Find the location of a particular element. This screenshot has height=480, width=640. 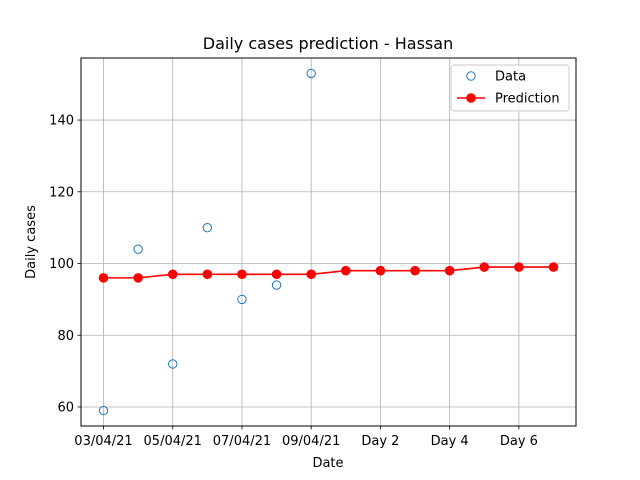

prediction-line is located at coordinates (328, 272).